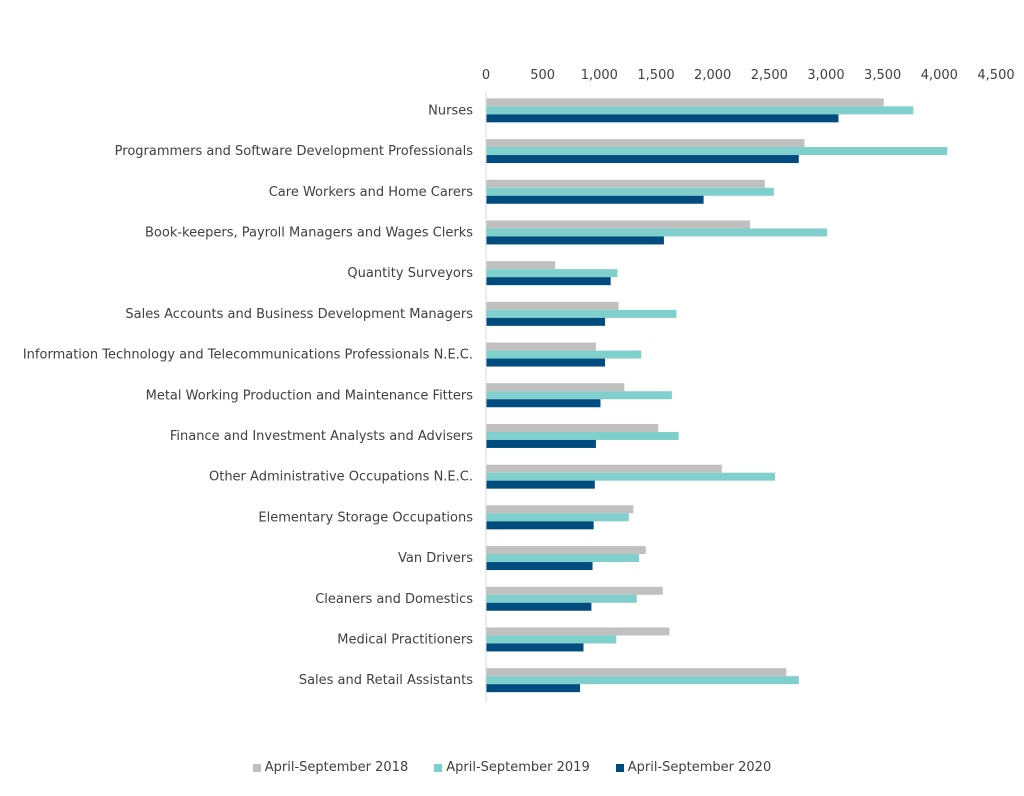 The height and width of the screenshot is (796, 1024). What do you see at coordinates (655, 75) in the screenshot?
I see `x-tick-label: 1,500` at bounding box center [655, 75].